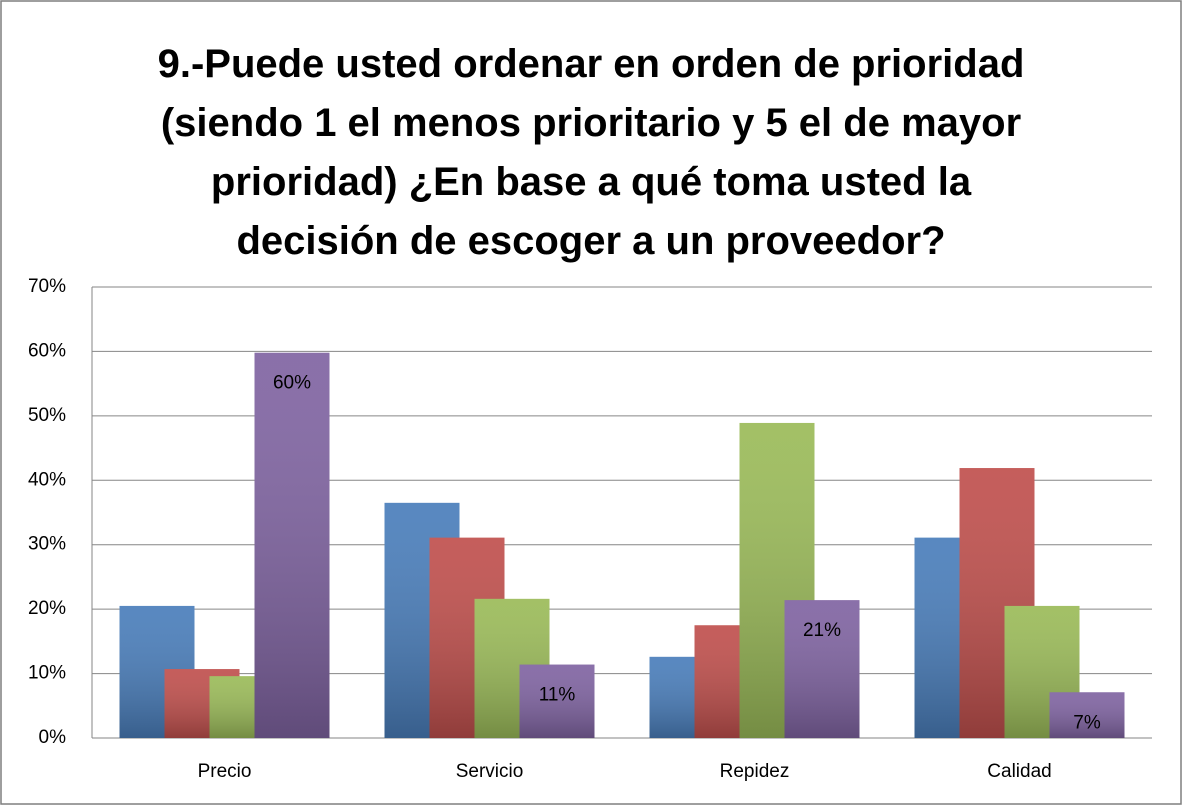 Image resolution: width=1182 pixels, height=805 pixels. What do you see at coordinates (822, 630) in the screenshot?
I see `data-label: 21%` at bounding box center [822, 630].